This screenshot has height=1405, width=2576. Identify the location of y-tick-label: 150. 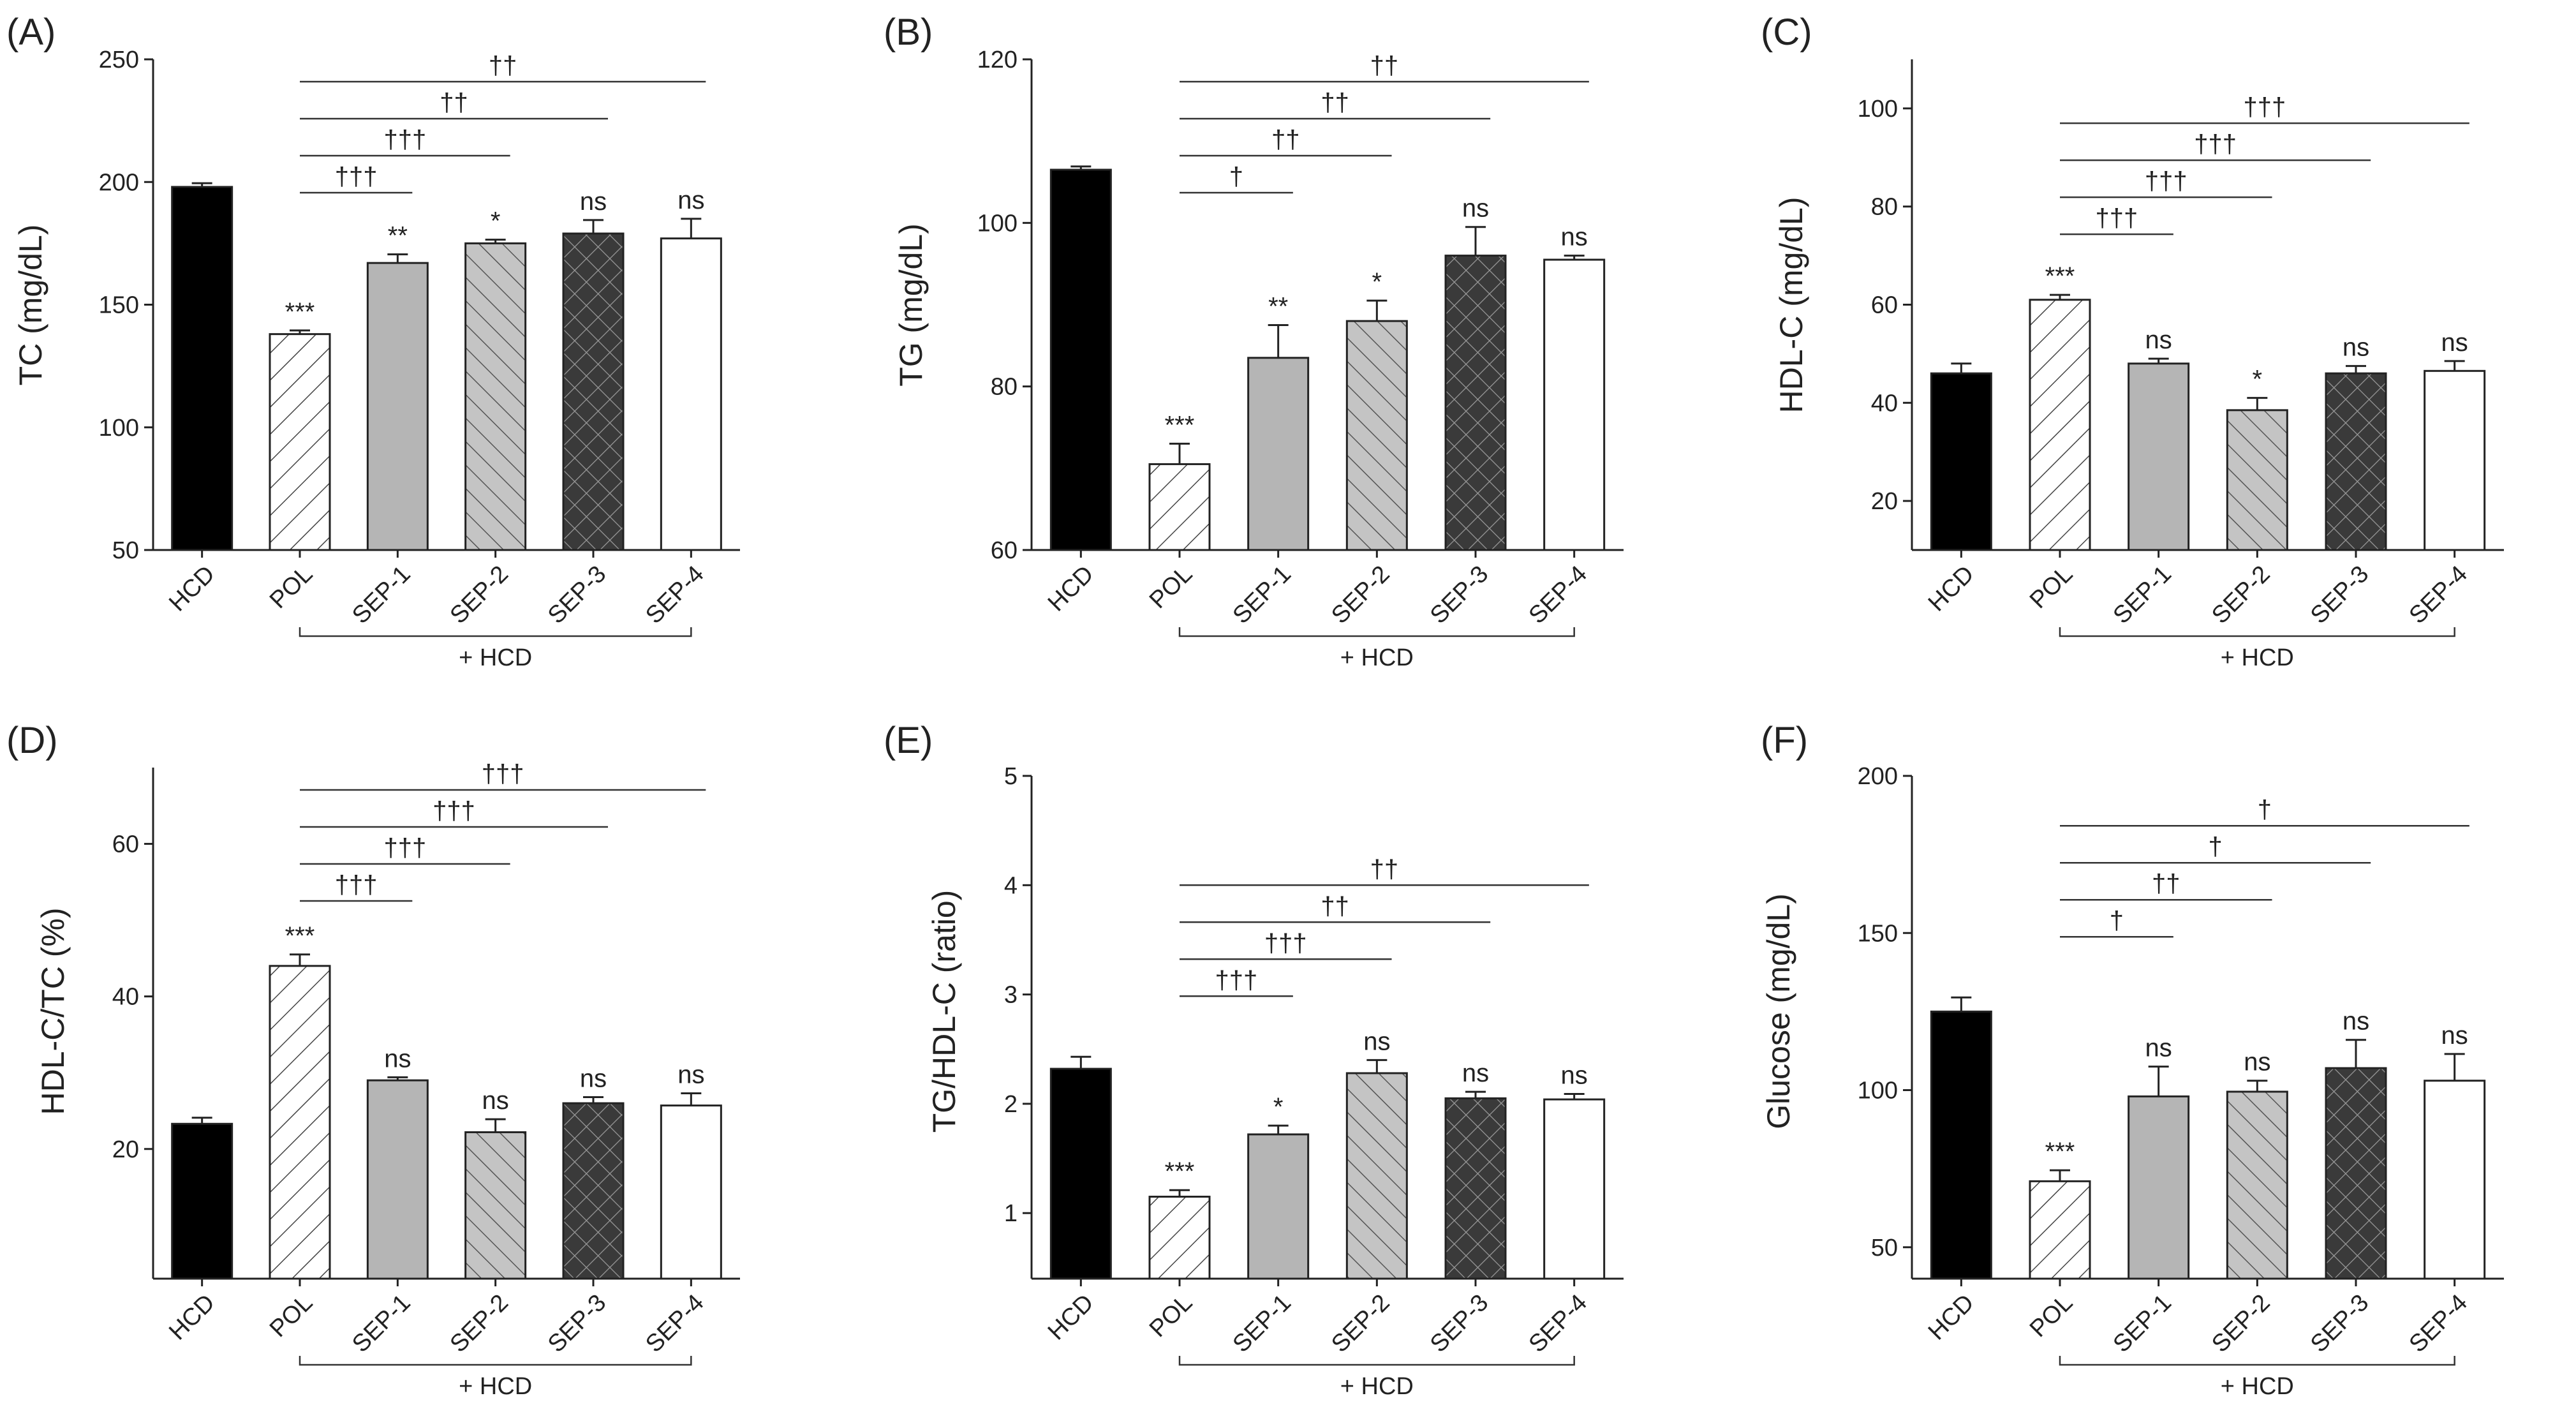
(119, 305).